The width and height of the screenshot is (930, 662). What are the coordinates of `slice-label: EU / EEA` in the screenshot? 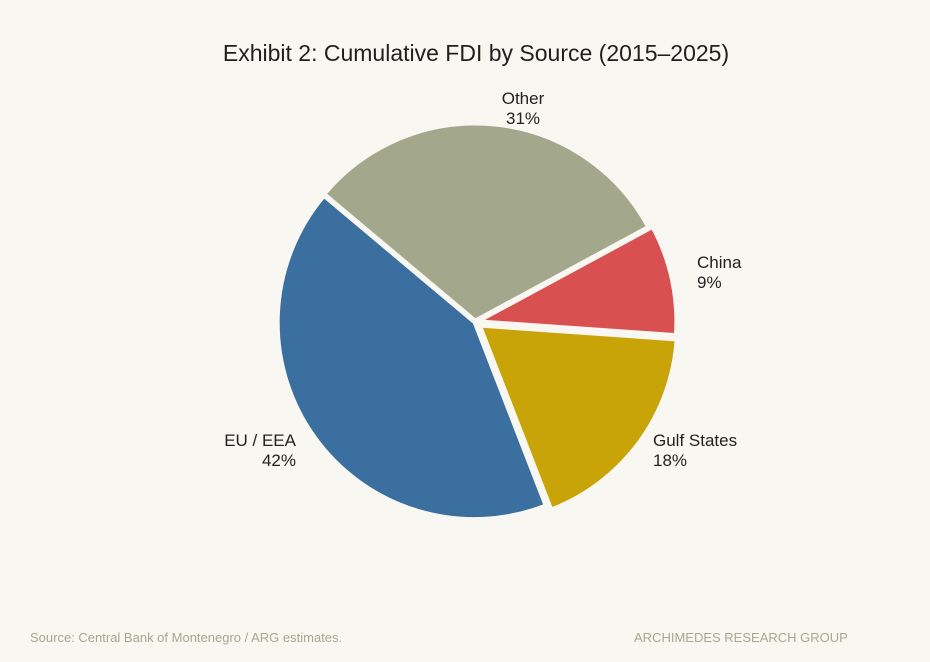 It's located at (260, 440).